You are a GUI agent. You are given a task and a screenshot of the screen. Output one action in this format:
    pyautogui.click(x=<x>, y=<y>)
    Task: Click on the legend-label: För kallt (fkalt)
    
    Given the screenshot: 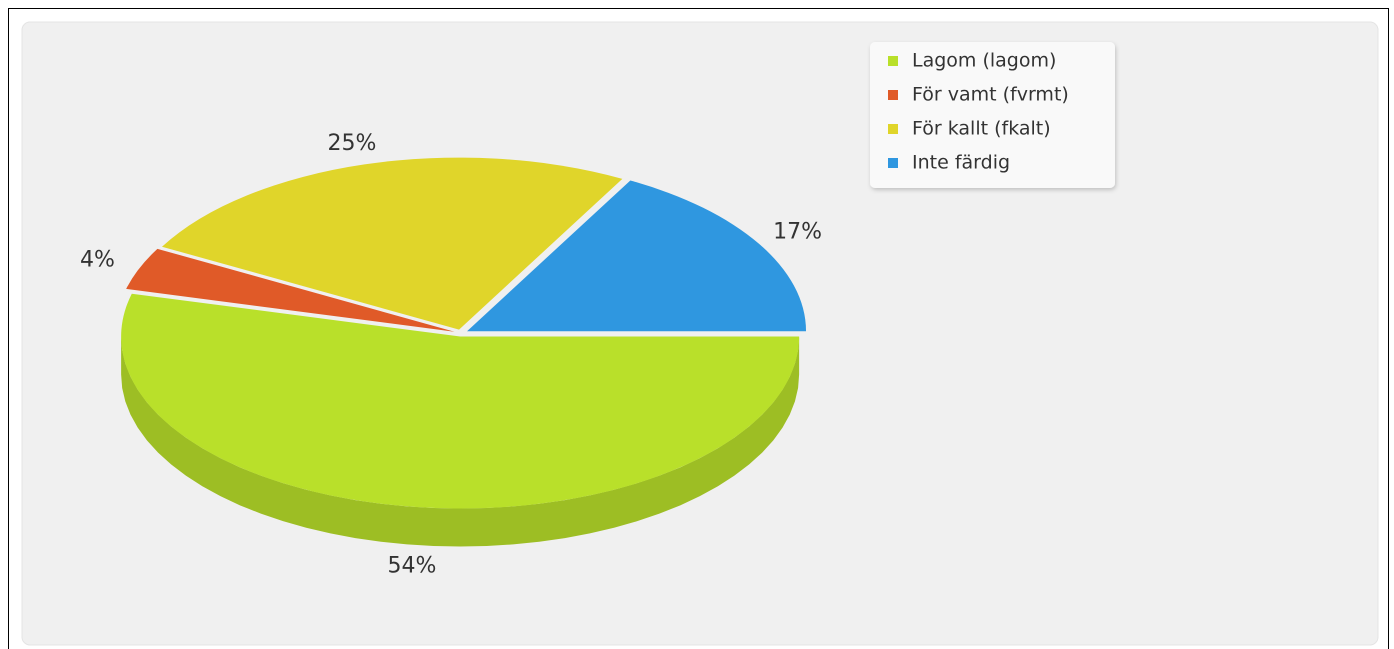 What is the action you would take?
    pyautogui.click(x=981, y=129)
    